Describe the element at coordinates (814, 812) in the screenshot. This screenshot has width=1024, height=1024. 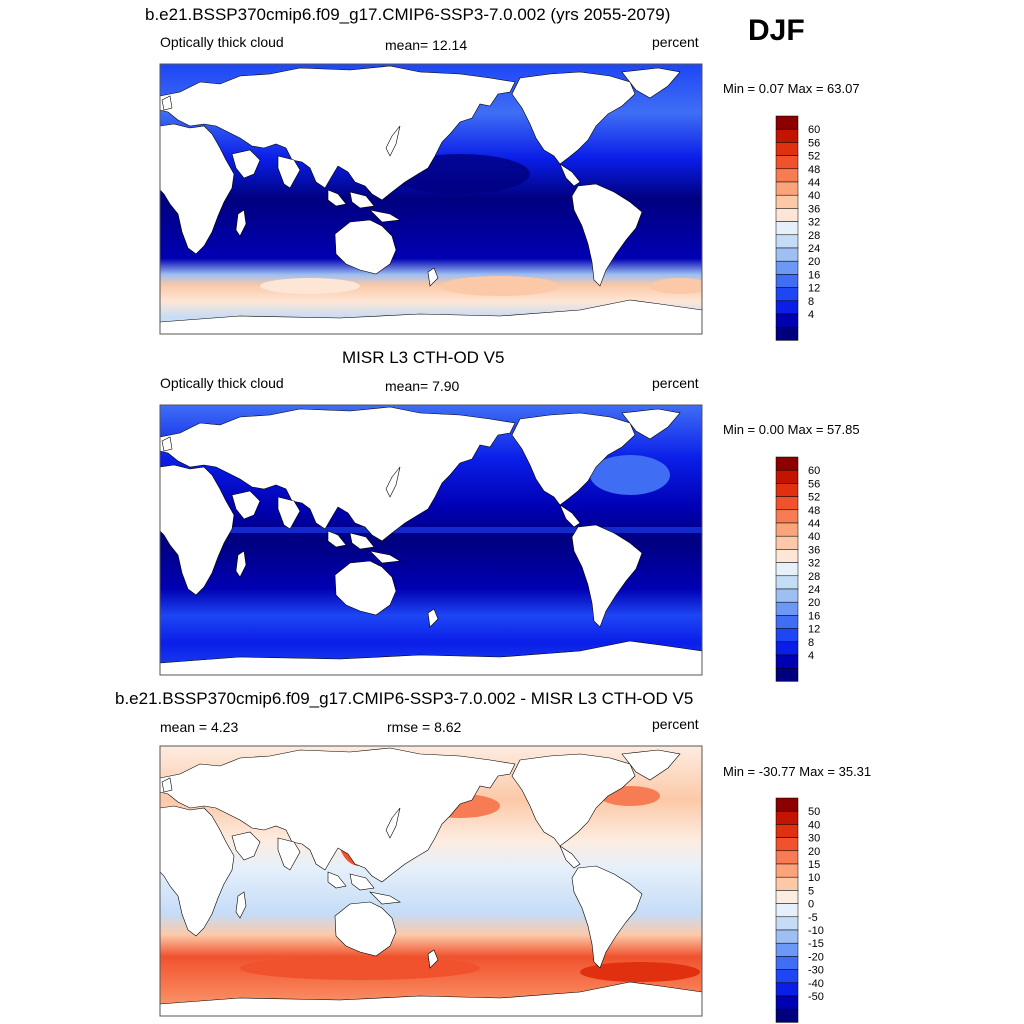
I see `colorbar-tick-label: 50` at that location.